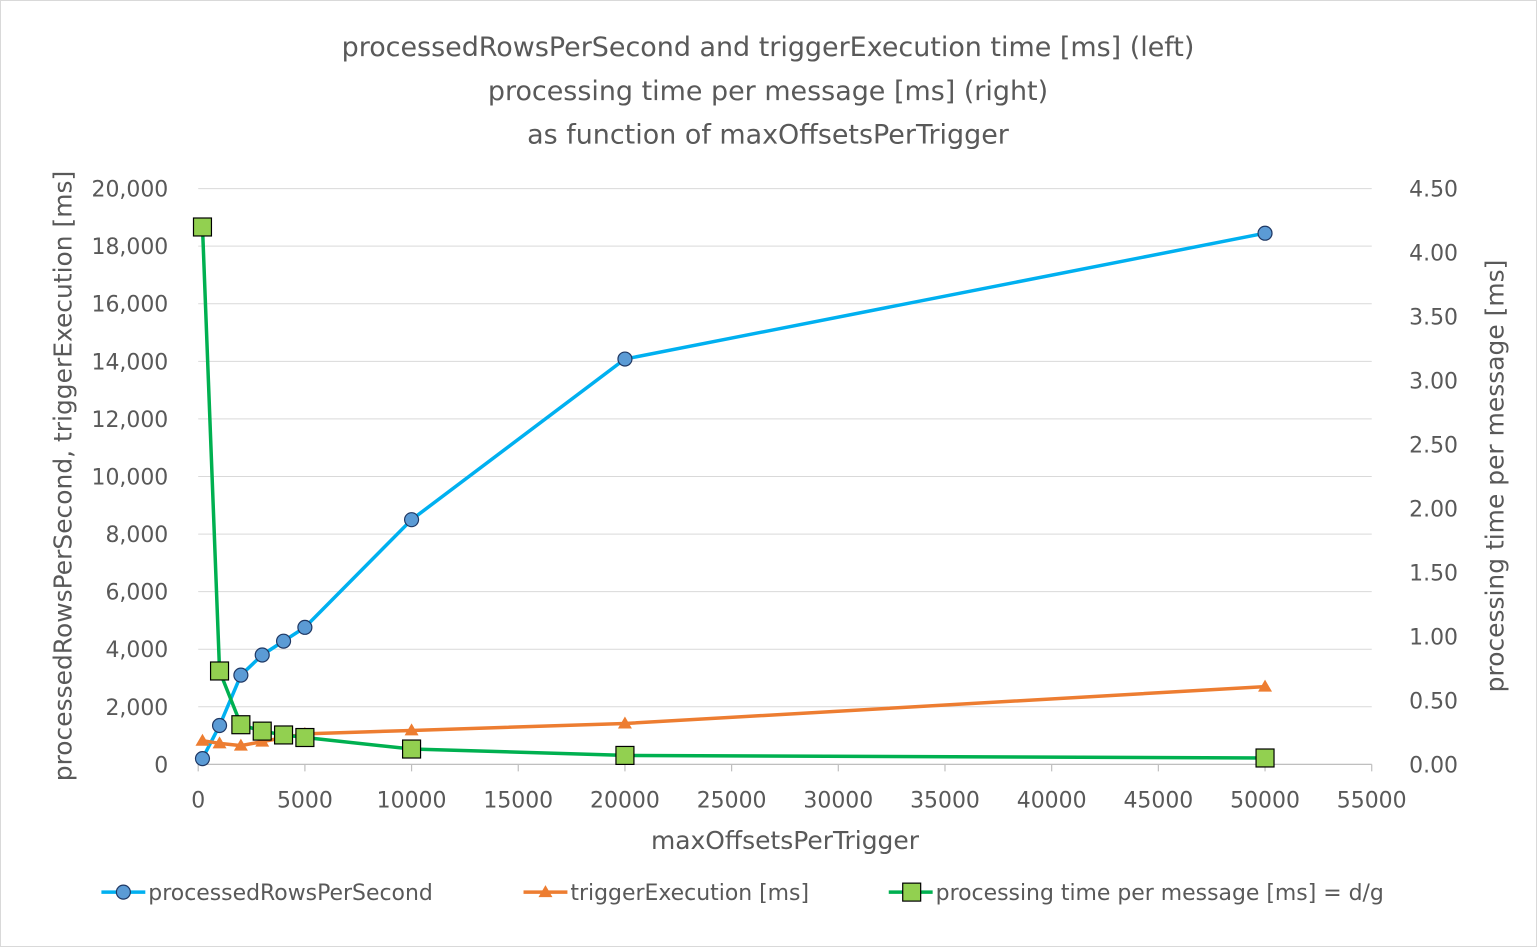  I want to click on x-tick-label: 45000, so click(1158, 800).